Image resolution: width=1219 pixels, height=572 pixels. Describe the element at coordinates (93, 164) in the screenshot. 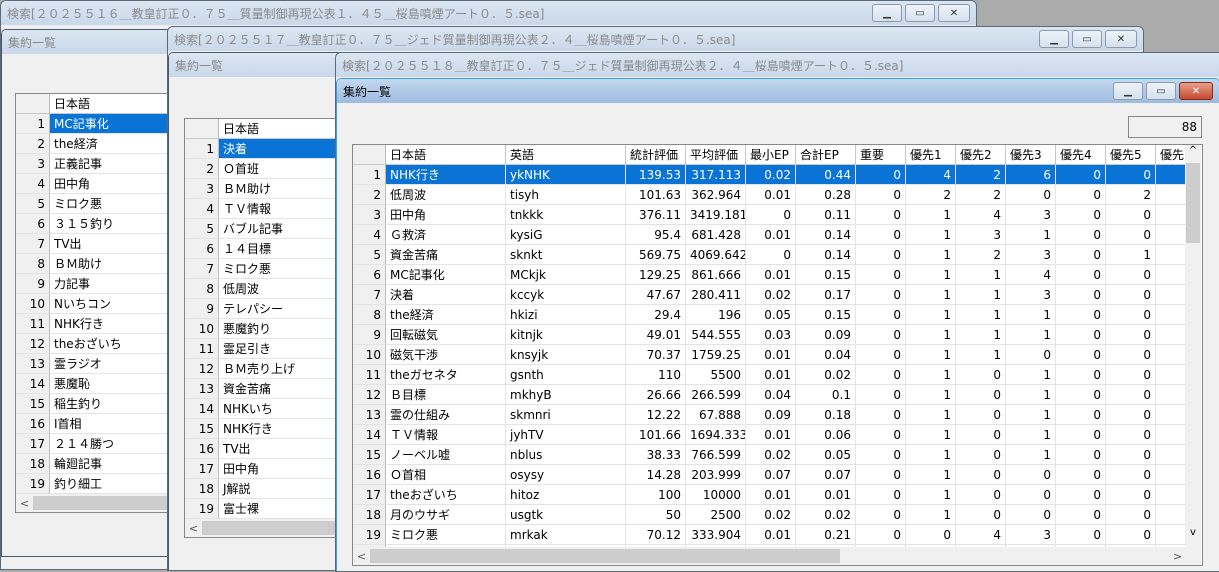

I see `table-row: 3 正義記事` at that location.